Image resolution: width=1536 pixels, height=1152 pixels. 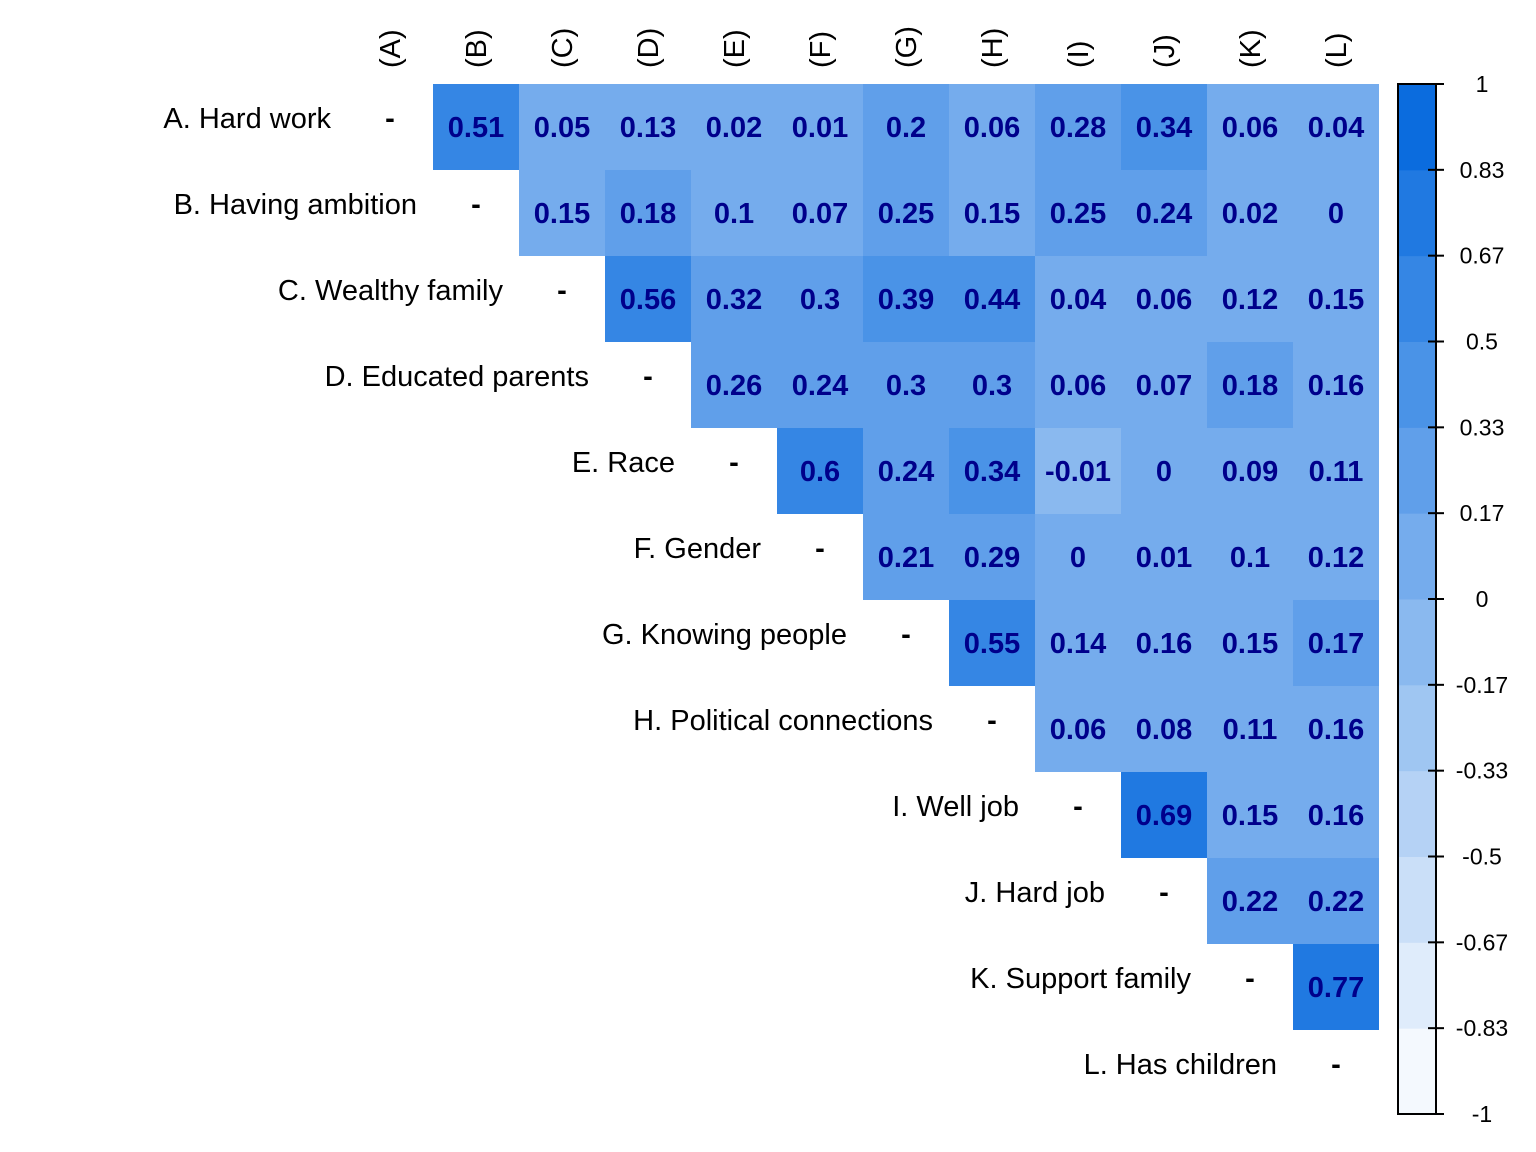 What do you see at coordinates (1164, 558) in the screenshot?
I see `cell-value-5-9: 0.01` at bounding box center [1164, 558].